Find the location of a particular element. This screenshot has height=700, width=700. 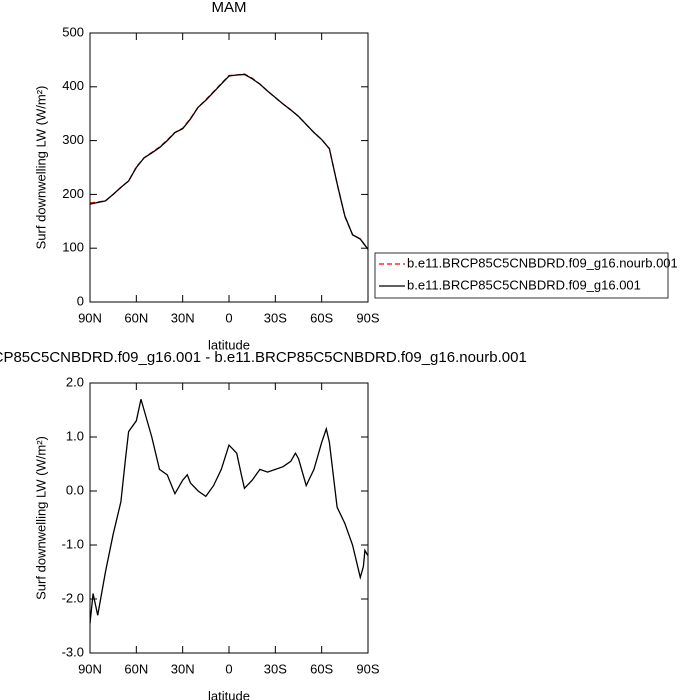

y-tick-label: 0.0 is located at coordinates (75, 489).